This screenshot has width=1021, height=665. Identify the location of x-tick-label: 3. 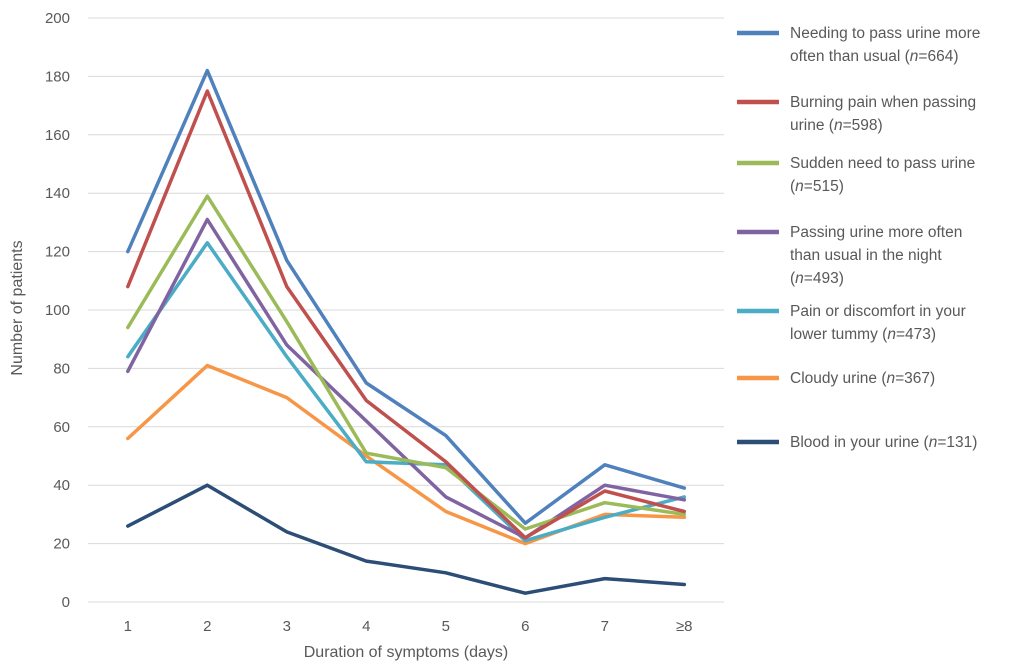
(287, 626).